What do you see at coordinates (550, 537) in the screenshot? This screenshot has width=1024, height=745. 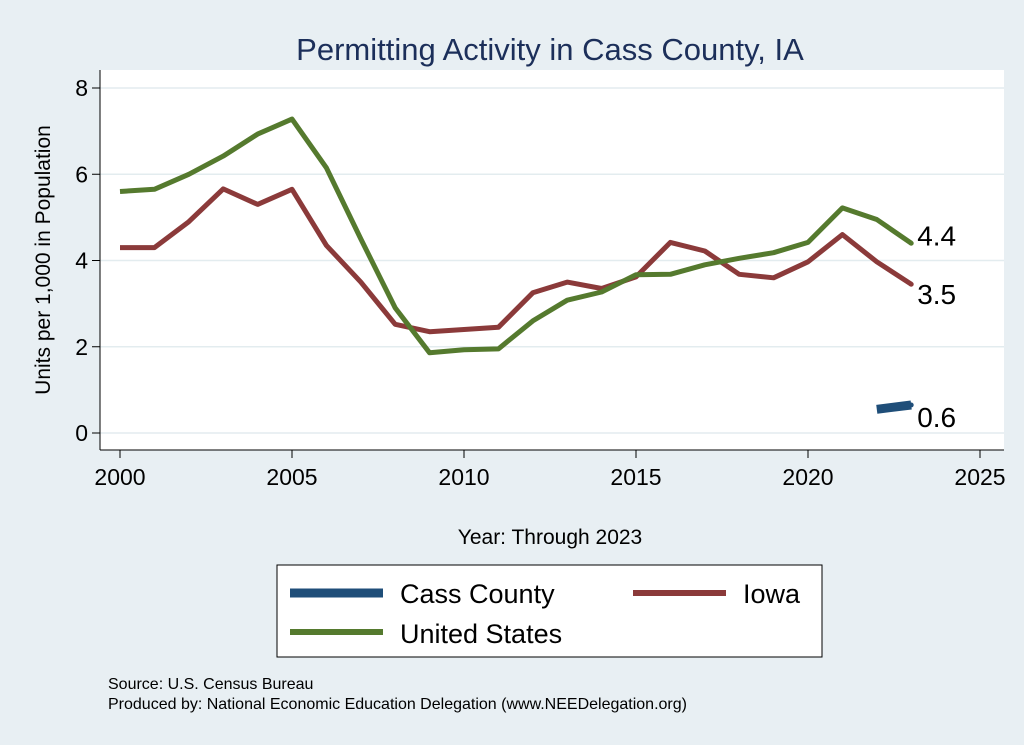 I see `x-axis-label: Year: Through 2023` at bounding box center [550, 537].